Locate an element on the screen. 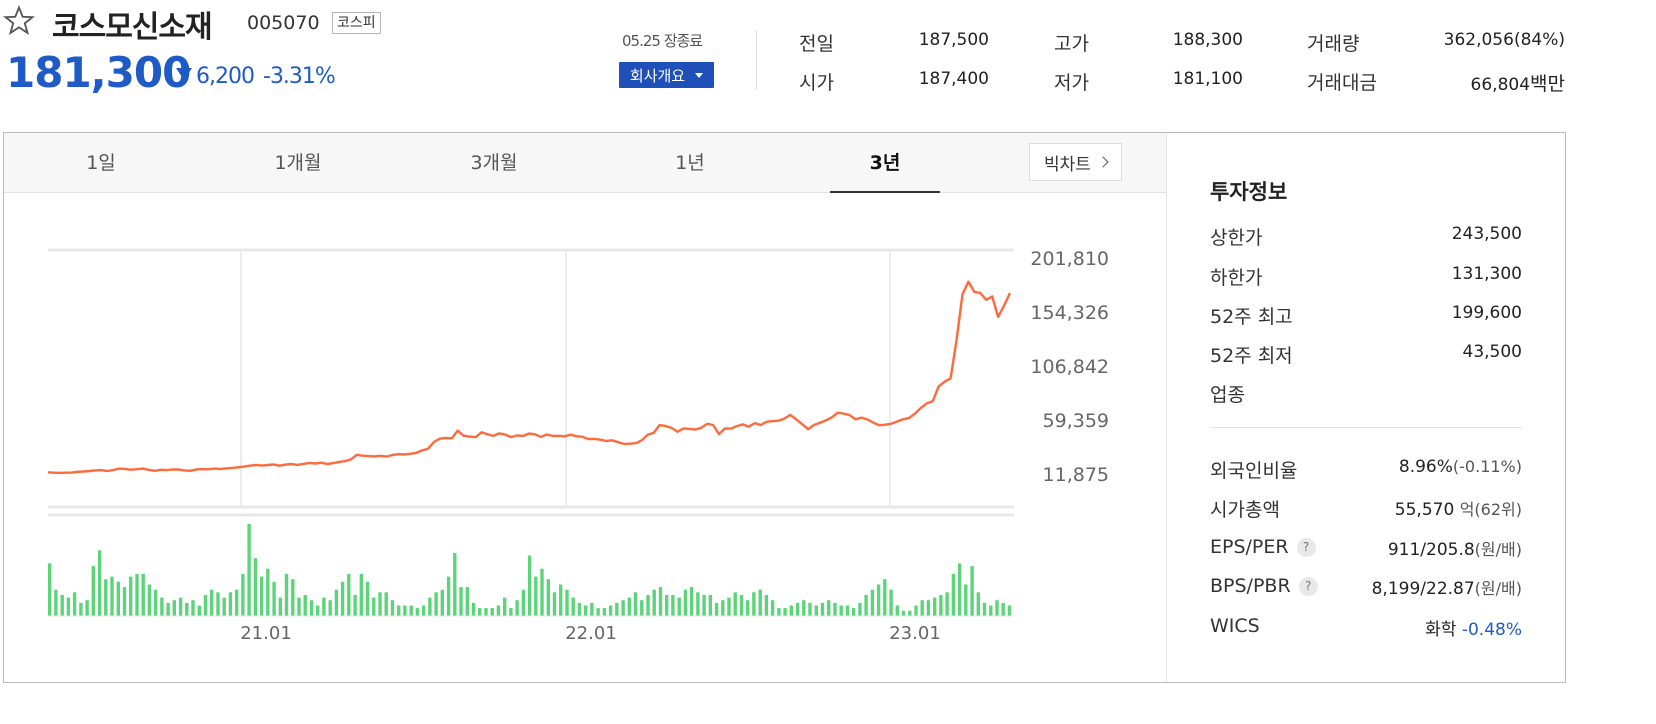 This screenshot has height=724, width=1656. company-overview-button: 회사개요 is located at coordinates (666, 75).